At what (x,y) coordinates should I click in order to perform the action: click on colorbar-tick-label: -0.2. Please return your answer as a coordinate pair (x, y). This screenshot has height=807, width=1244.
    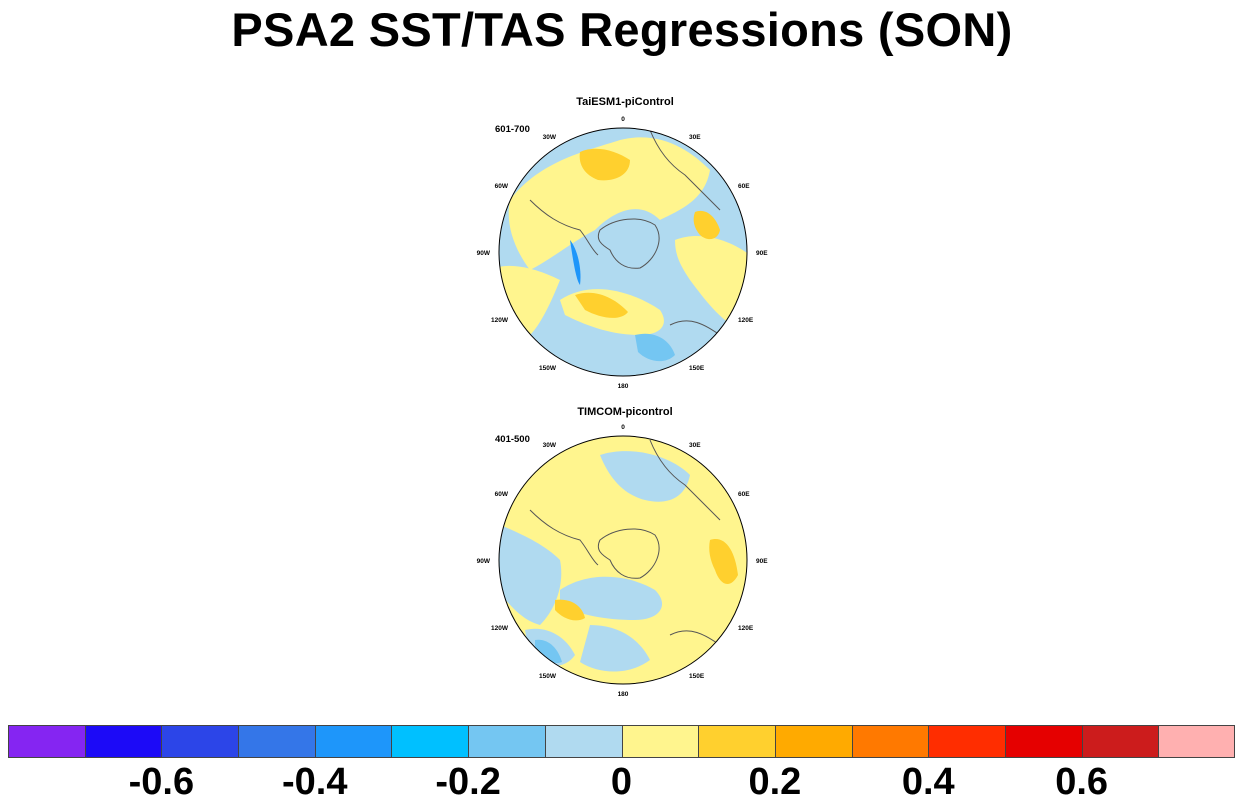
    Looking at the image, I should click on (468, 782).